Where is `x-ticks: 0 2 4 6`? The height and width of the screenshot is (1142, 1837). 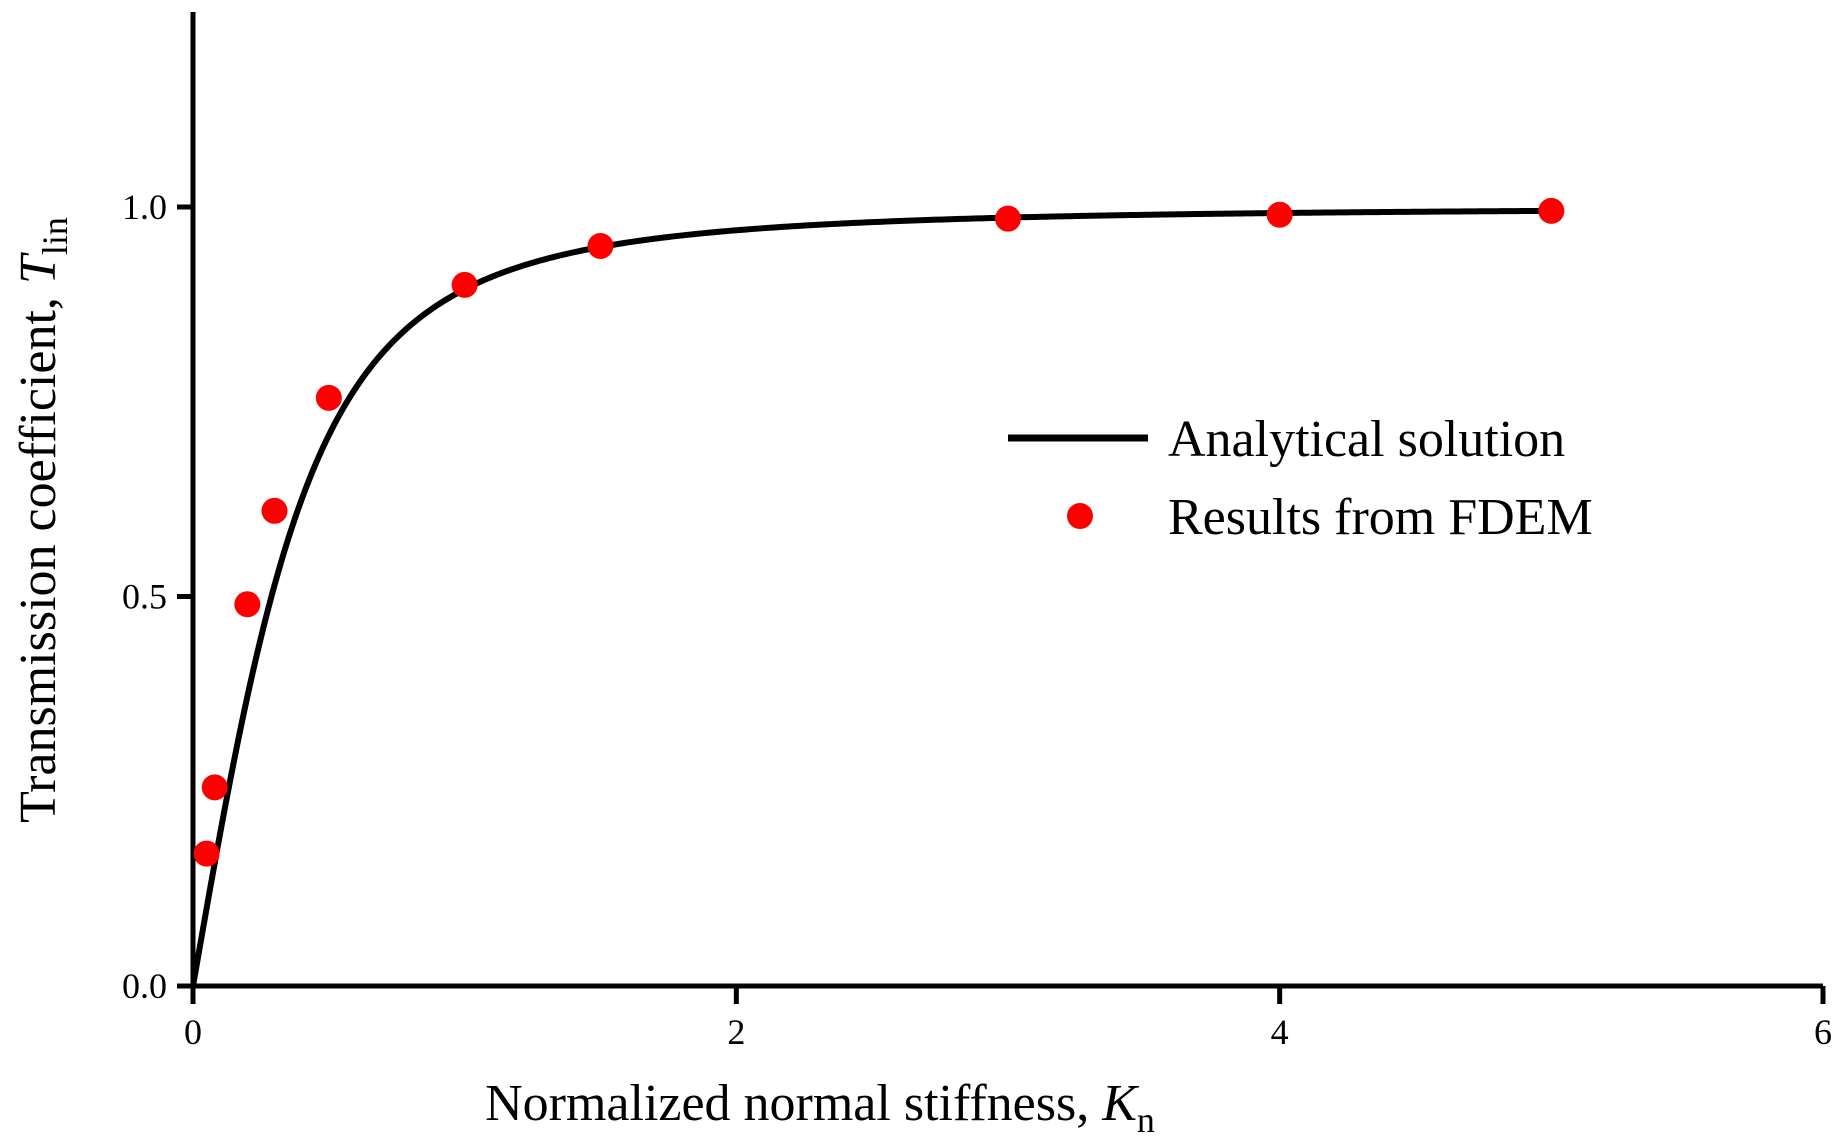 x-ticks: 0 2 4 6 is located at coordinates (1008, 1019).